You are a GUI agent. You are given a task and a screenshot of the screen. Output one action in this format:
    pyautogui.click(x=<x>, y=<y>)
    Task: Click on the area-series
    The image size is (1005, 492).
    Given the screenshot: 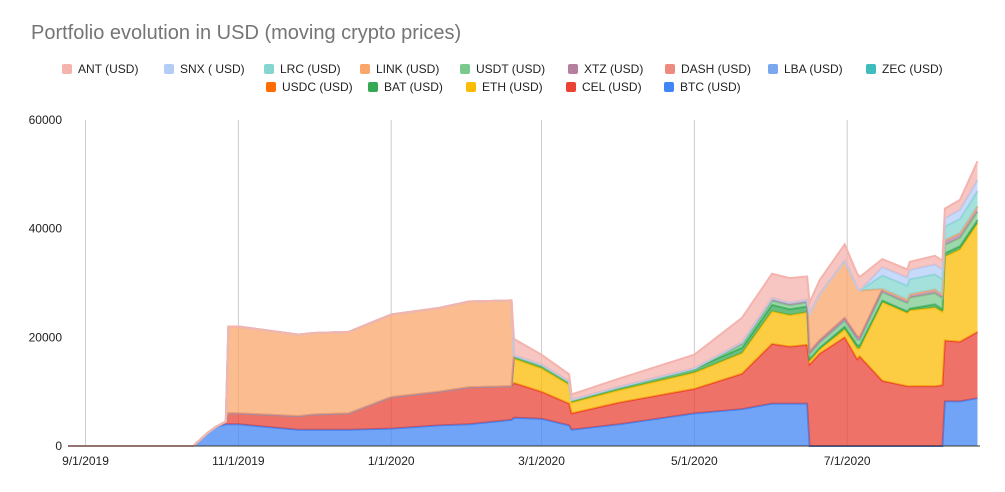 What is the action you would take?
    pyautogui.click(x=523, y=422)
    